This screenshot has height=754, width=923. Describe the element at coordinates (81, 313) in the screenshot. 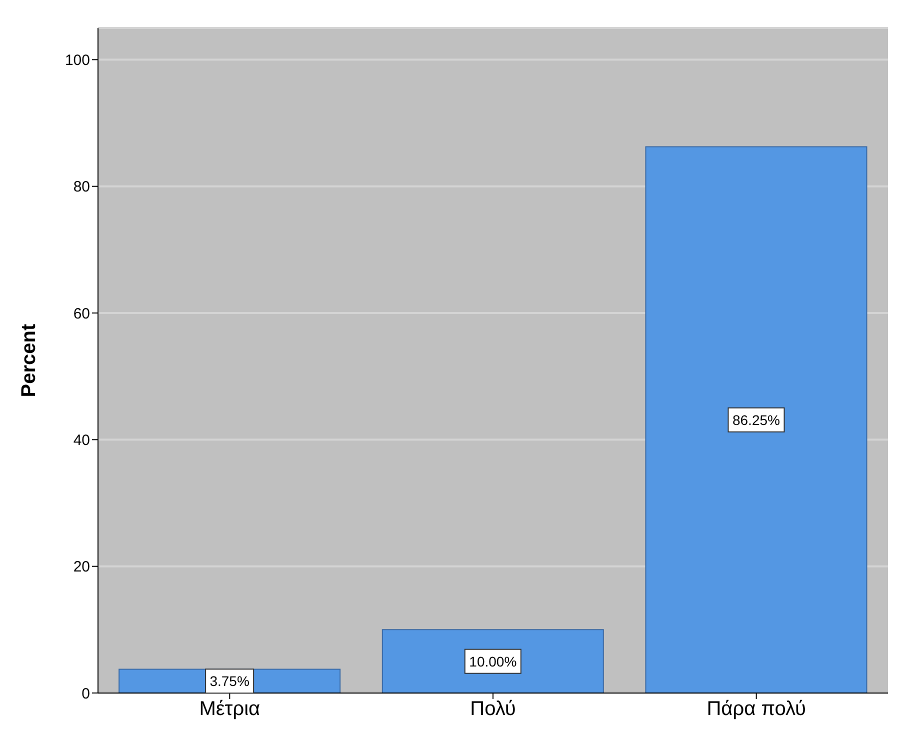

I see `y-tick-label: 60` at that location.